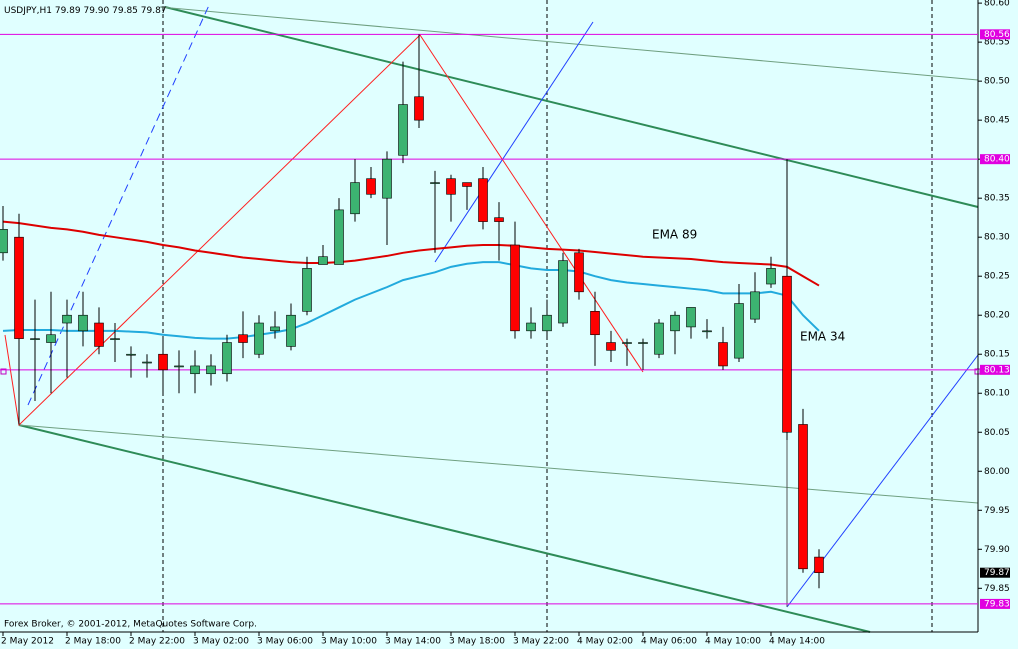  I want to click on x-tick-label: 3 May 06:00, so click(285, 642).